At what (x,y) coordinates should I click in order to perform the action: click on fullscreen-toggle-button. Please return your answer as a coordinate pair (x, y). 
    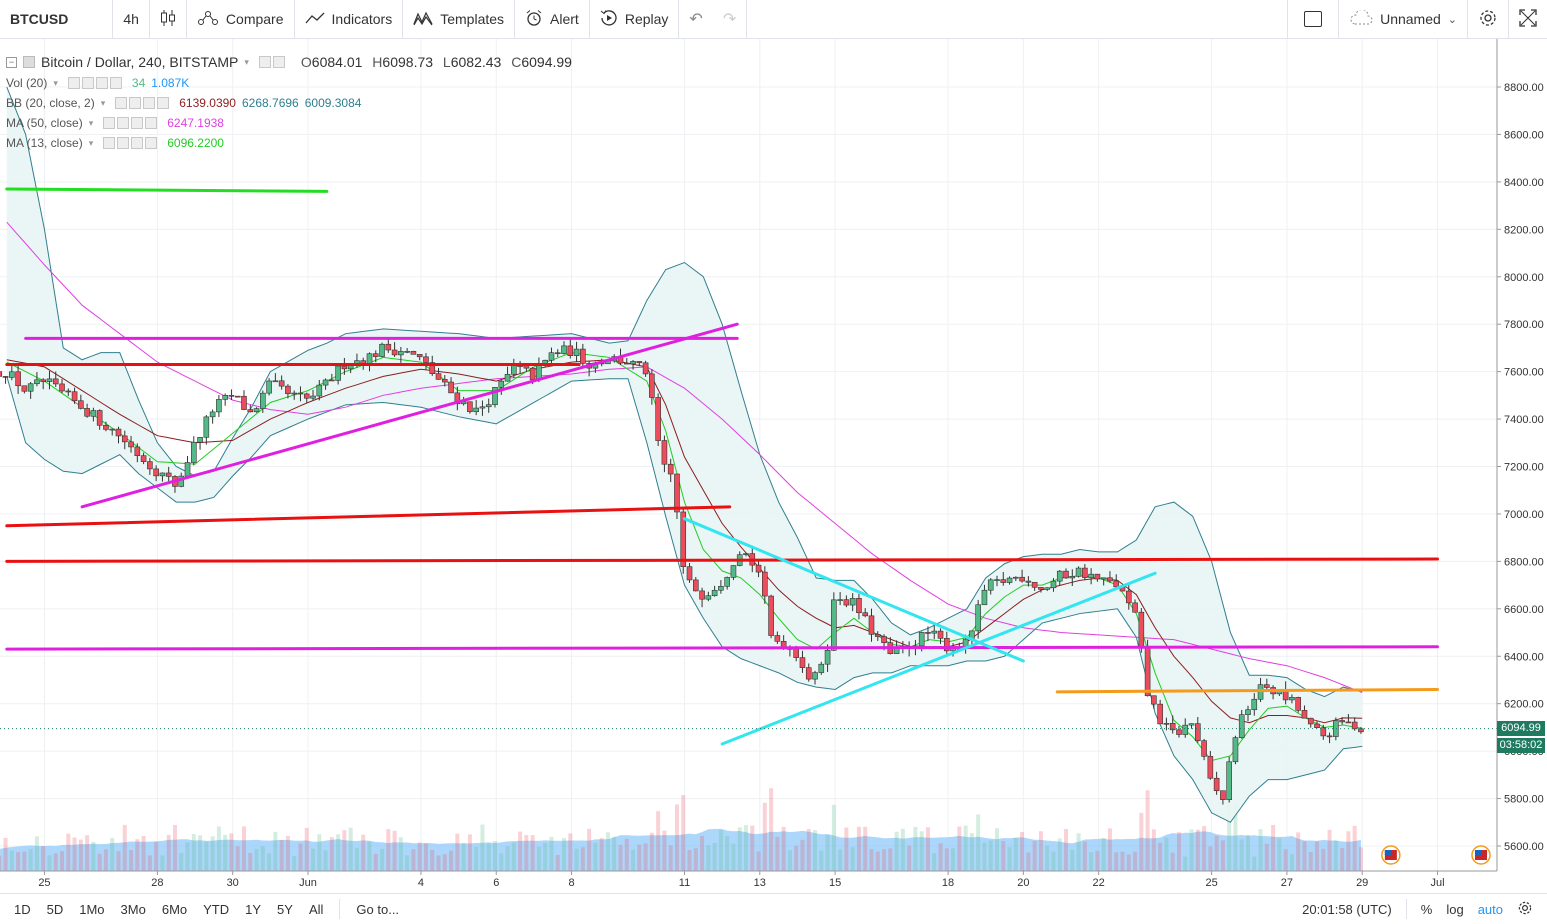
    Looking at the image, I should click on (1313, 19).